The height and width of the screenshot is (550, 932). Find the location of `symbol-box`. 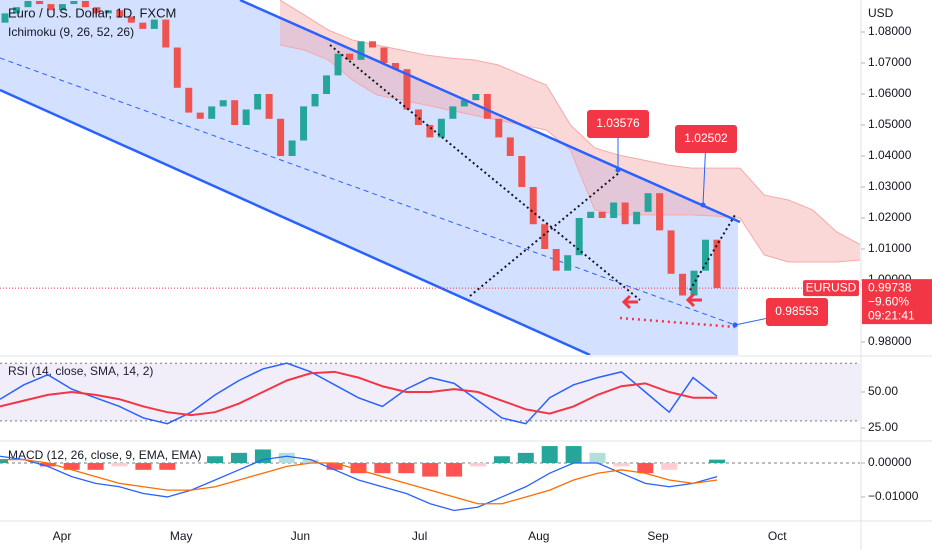

symbol-box is located at coordinates (831, 288).